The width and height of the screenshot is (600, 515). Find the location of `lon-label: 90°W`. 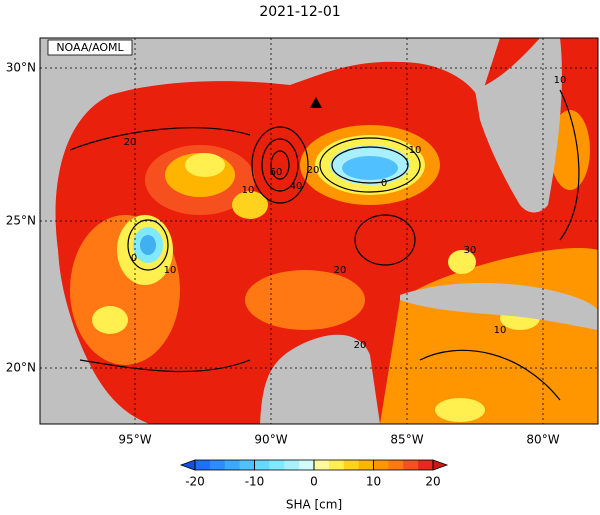

lon-label: 90°W is located at coordinates (270, 440).